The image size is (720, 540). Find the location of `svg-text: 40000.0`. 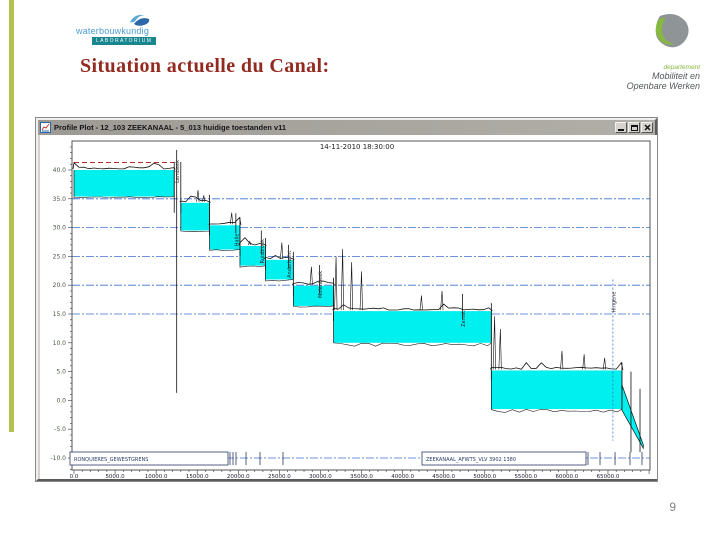

svg-text: 40000.0 is located at coordinates (402, 476).